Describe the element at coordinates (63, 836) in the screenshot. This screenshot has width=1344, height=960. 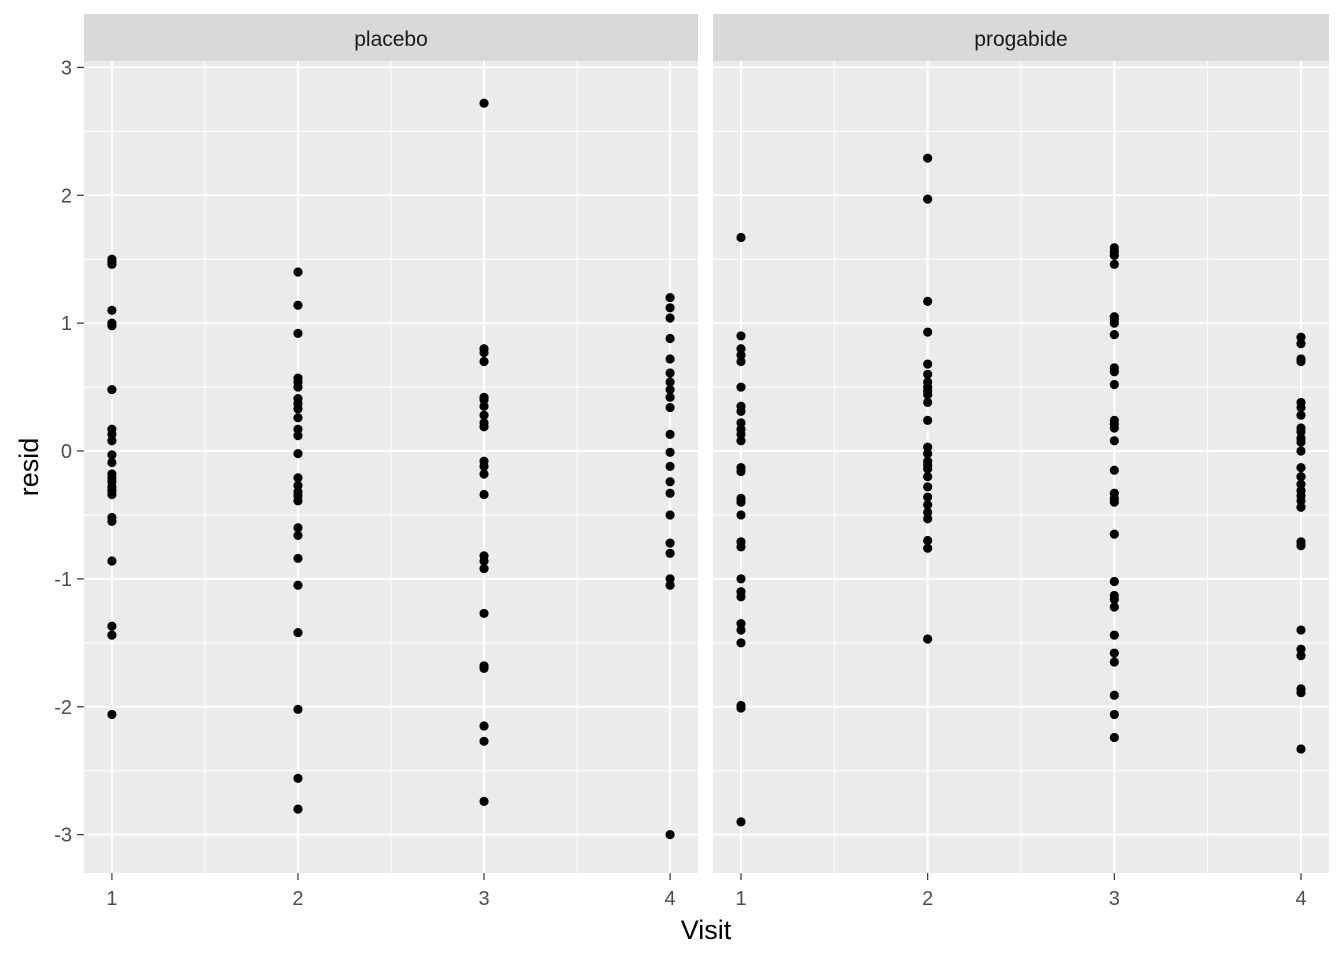
I see `y-tick-label: -3` at that location.